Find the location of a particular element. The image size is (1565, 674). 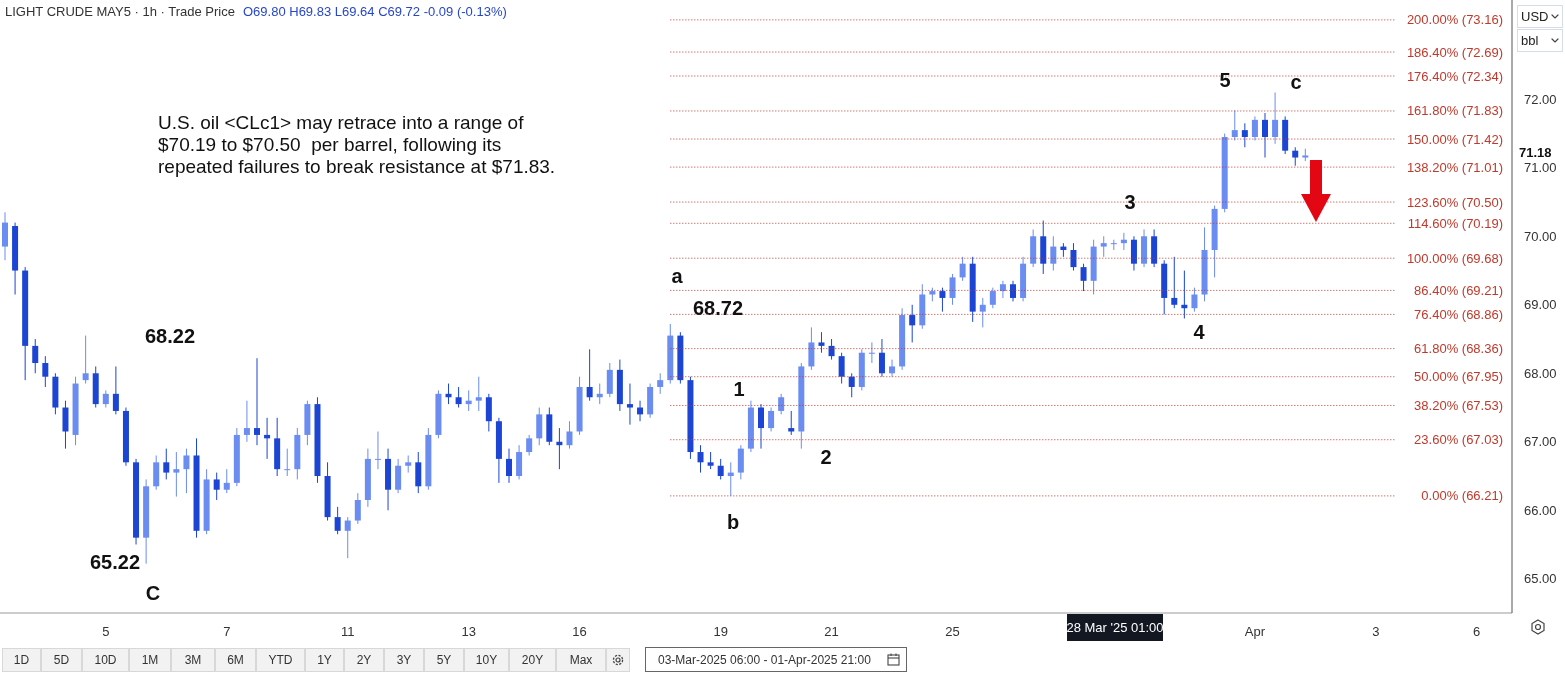

range-button: 1M is located at coordinates (150, 660).